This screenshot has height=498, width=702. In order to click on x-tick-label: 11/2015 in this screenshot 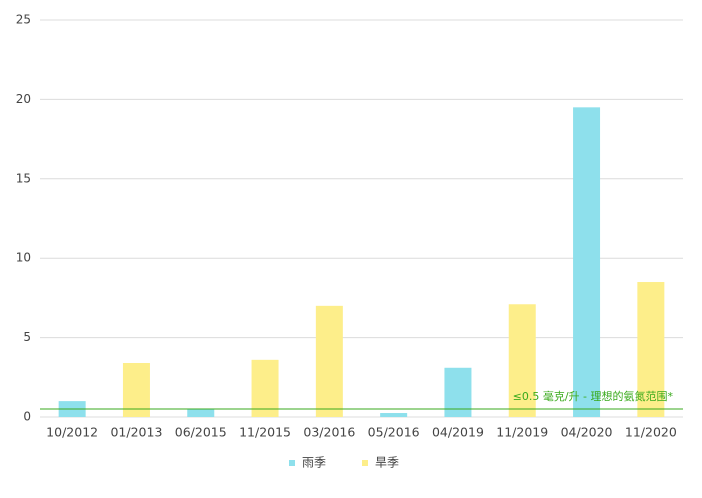, I will do `click(265, 432)`.